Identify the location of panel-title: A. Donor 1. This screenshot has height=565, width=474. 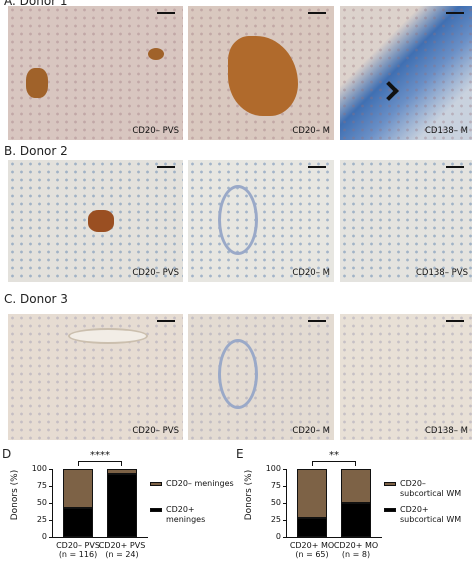
(36, 4).